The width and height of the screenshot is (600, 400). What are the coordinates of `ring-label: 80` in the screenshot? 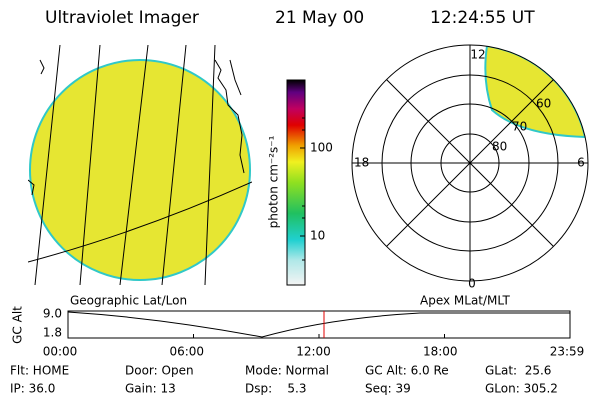 It's located at (499, 147).